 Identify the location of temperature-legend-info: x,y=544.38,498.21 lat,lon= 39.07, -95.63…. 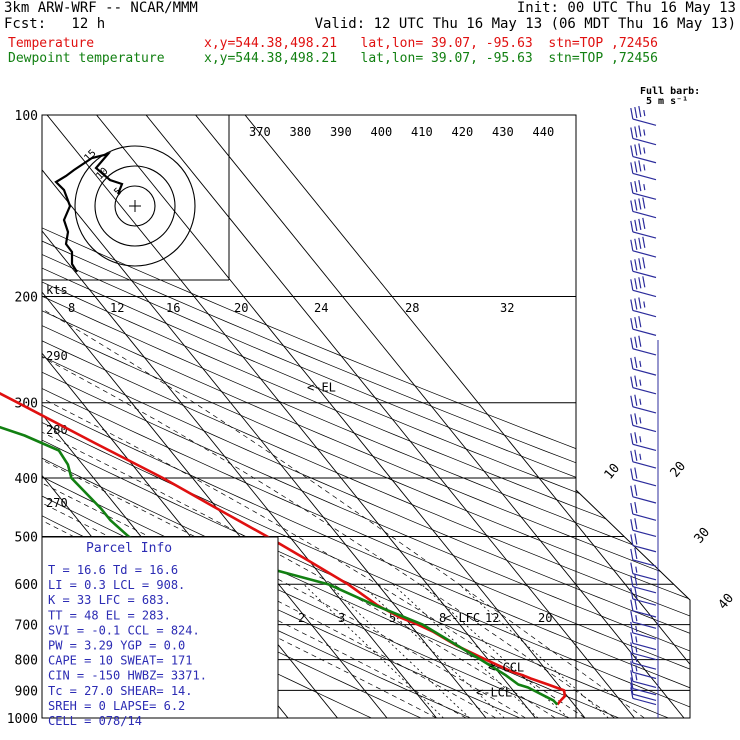
(431, 43).